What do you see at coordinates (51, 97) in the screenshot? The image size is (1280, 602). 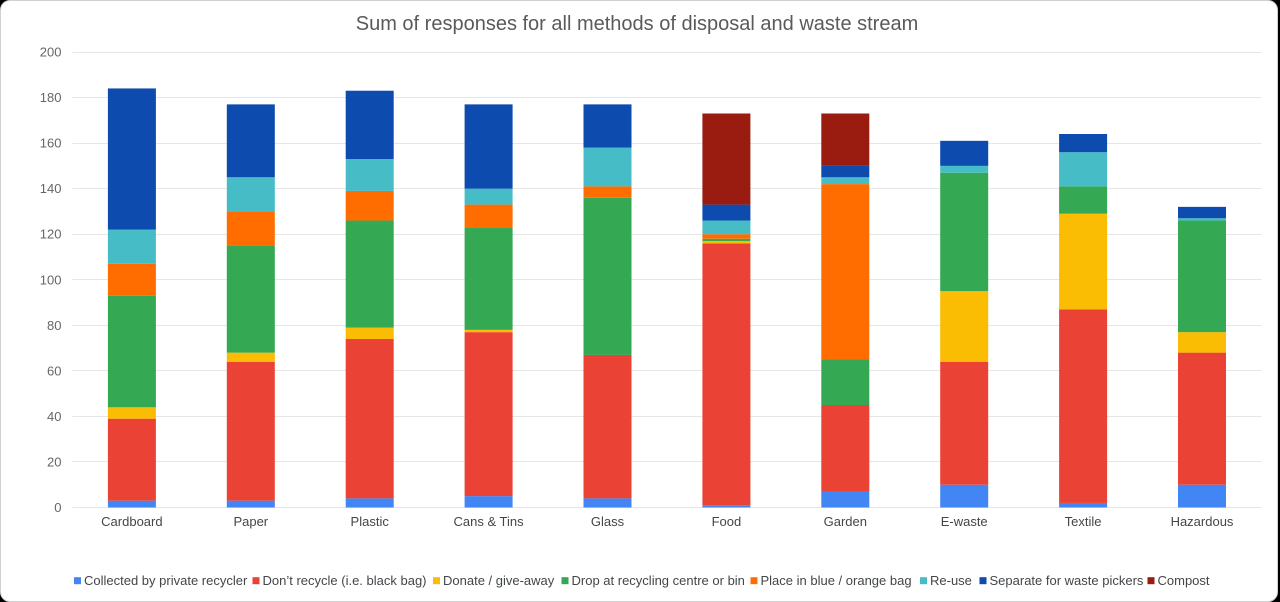 I see `svg-text: 180` at bounding box center [51, 97].